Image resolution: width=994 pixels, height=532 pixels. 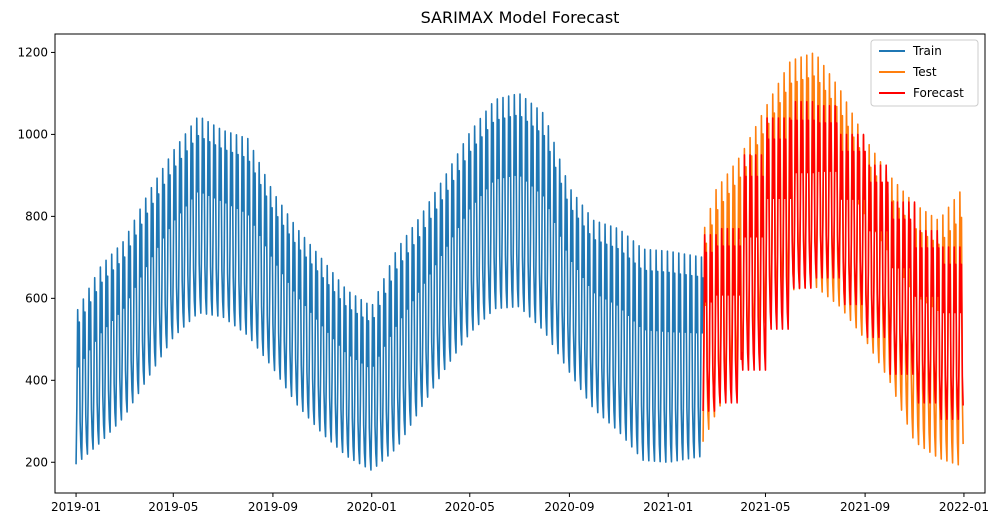 What do you see at coordinates (520, 17) in the screenshot?
I see `chart-title: SARIMAX Model Forecast` at bounding box center [520, 17].